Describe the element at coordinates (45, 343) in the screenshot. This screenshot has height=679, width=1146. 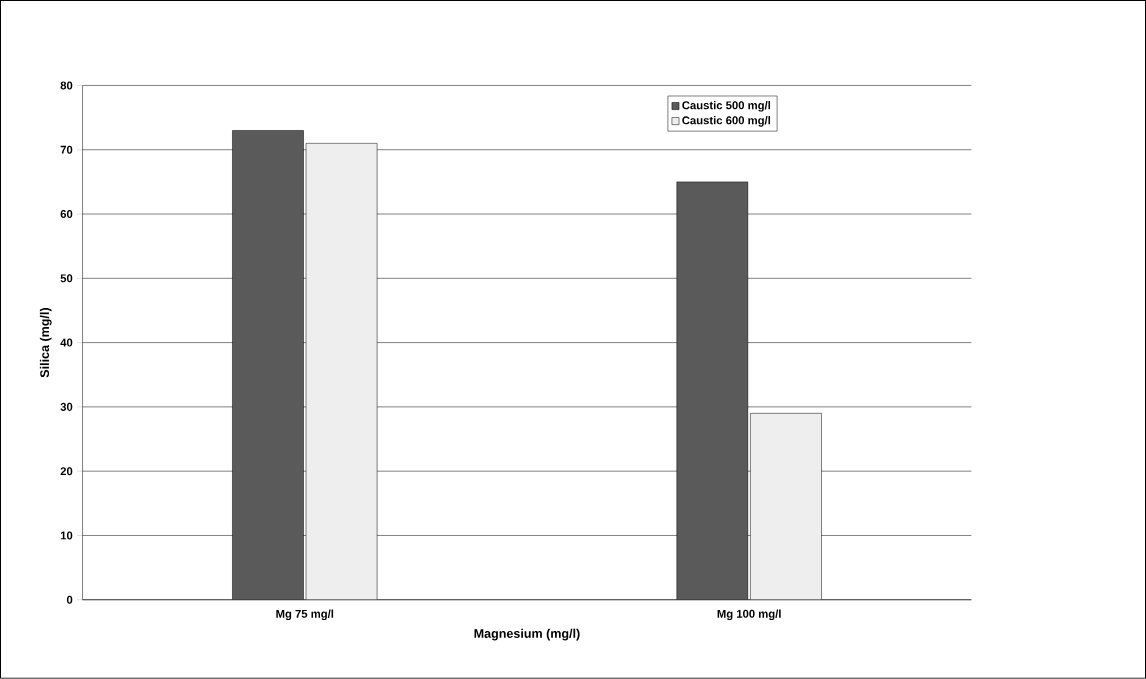
I see `y-axis-title: Silica (mg/l)` at that location.